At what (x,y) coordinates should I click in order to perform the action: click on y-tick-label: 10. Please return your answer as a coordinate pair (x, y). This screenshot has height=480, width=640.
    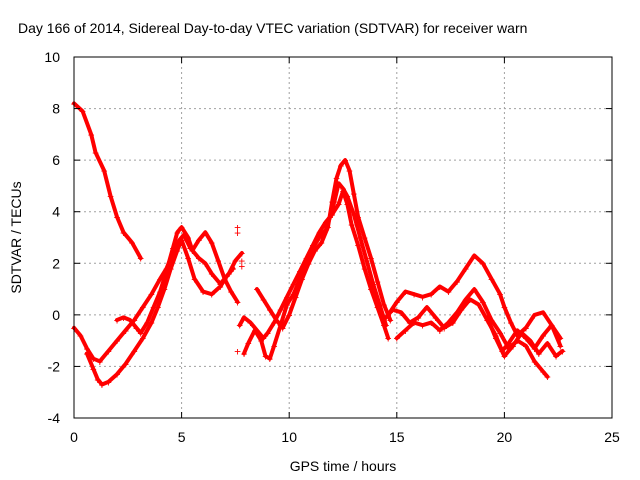
    Looking at the image, I should click on (52, 57).